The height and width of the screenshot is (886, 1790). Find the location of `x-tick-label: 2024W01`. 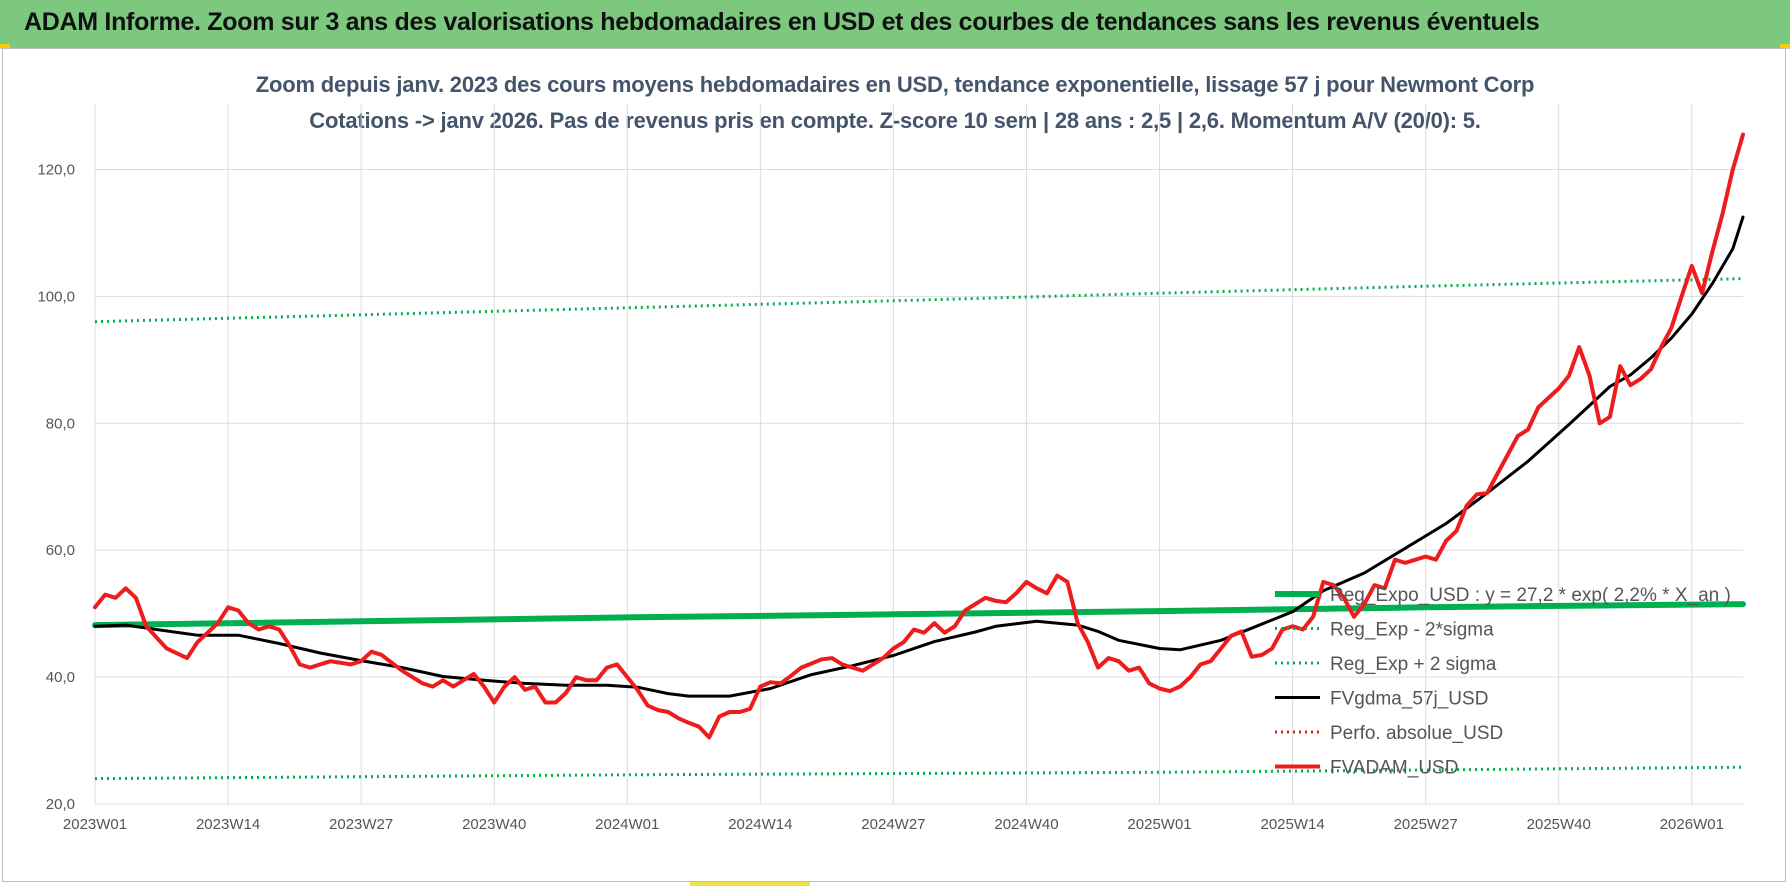

x-tick-label: 2024W01 is located at coordinates (627, 824).